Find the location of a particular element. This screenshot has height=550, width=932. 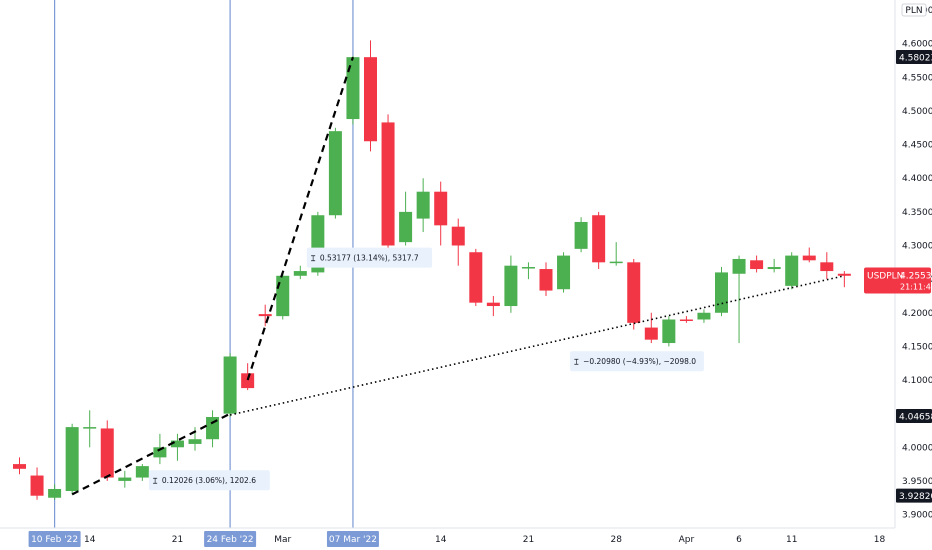

y-tick-label: 4.00000 is located at coordinates (917, 448).